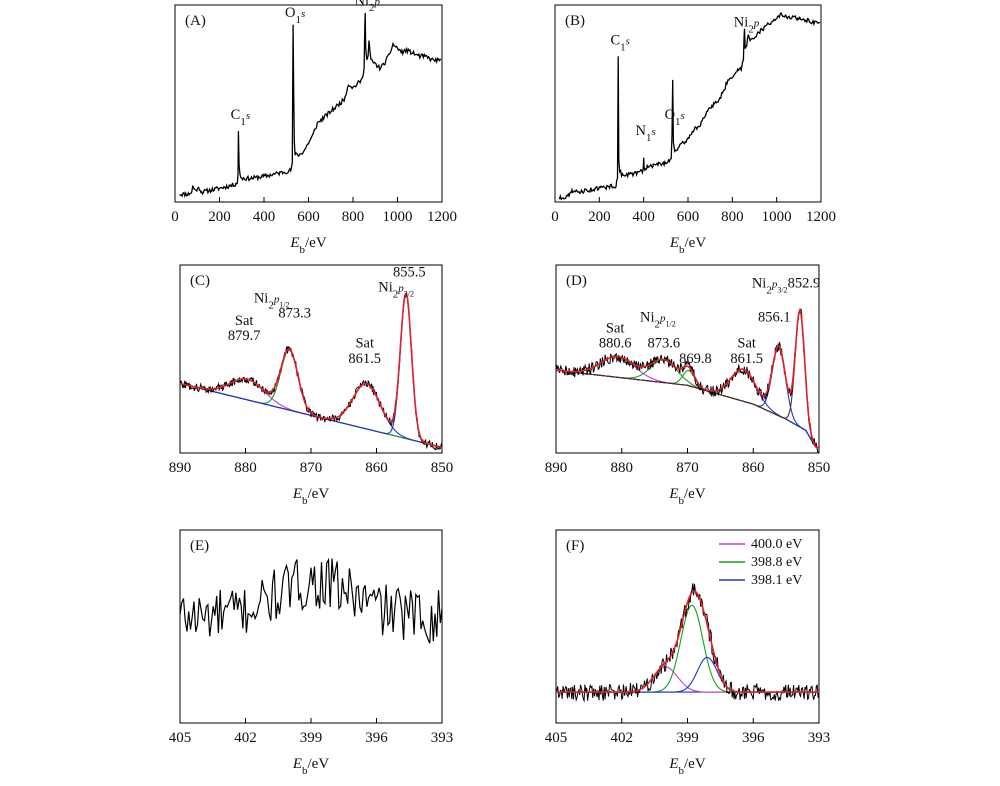 This screenshot has width=1000, height=786. What do you see at coordinates (776, 580) in the screenshot?
I see `legend-label: 398.1 eV` at bounding box center [776, 580].